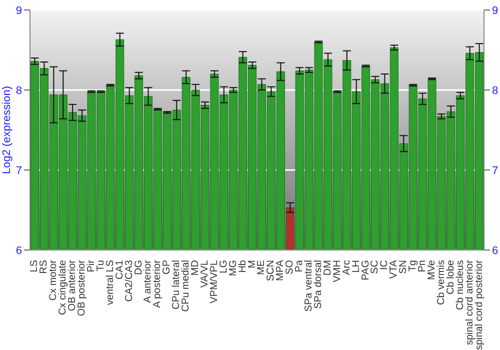 This screenshot has width=500, height=350. What do you see at coordinates (328, 268) in the screenshot?
I see `x-tick-label: DM` at bounding box center [328, 268].